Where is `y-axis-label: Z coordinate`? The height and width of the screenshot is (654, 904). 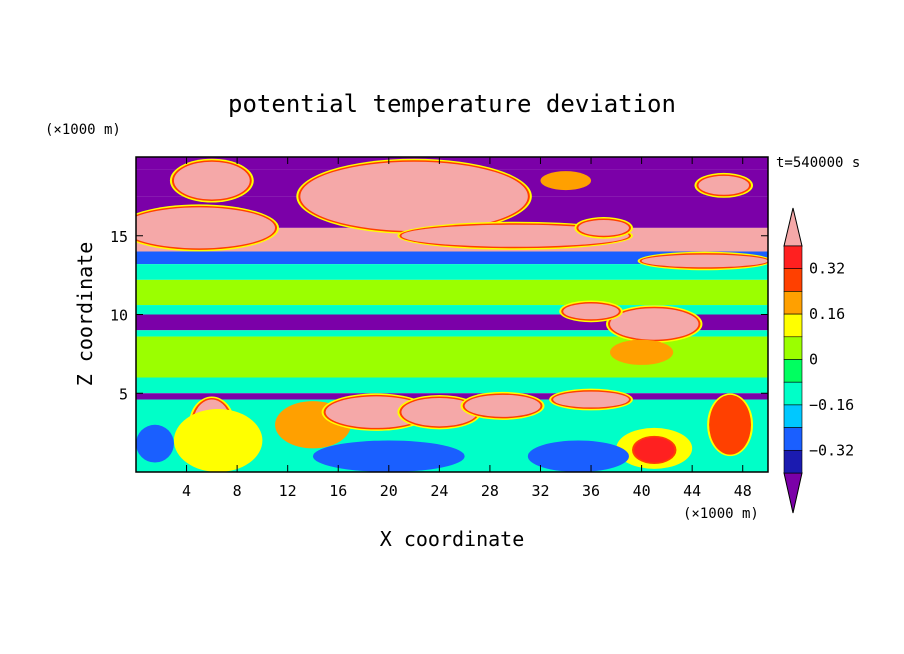
y-axis-label: Z coordinate is located at coordinates (85, 314).